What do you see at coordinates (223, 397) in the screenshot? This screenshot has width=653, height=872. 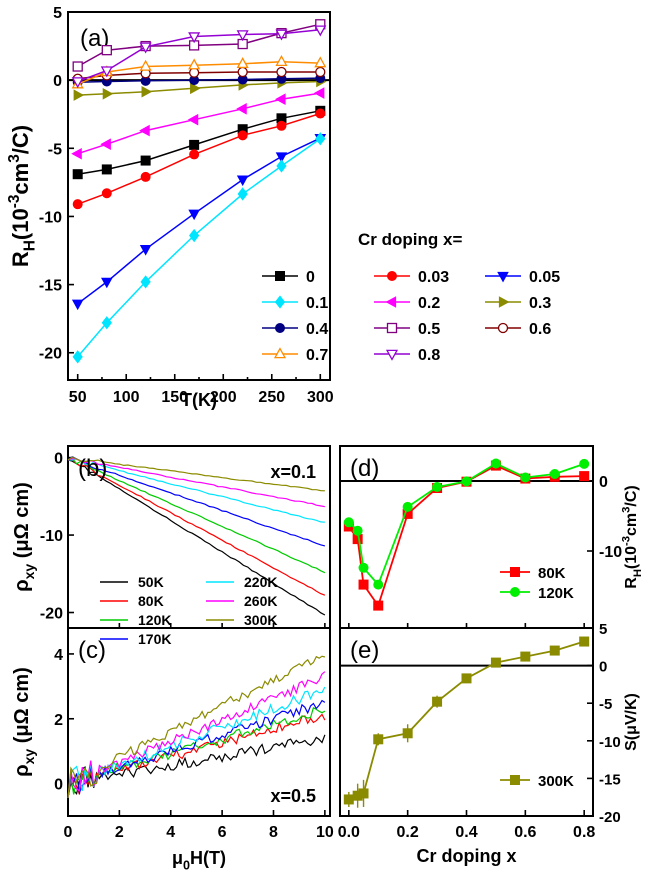 I see `panel-a-x-tick-label: 200` at bounding box center [223, 397].